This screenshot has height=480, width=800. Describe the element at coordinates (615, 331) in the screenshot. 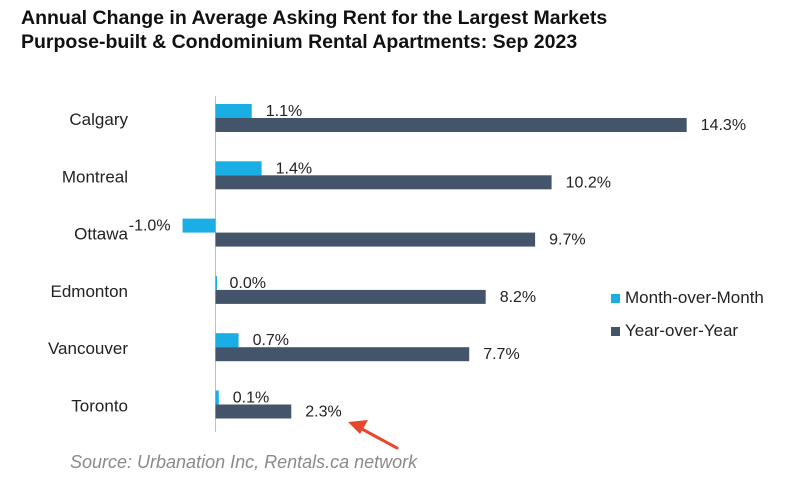

I see `legend-swatch-year-over-year` at that location.